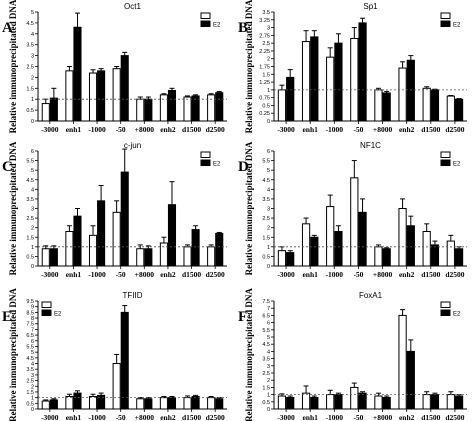 The width and height of the screenshot is (474, 421). Describe the element at coordinates (264, 99) in the screenshot. I see `y-tick-label: 0.75` at that location.